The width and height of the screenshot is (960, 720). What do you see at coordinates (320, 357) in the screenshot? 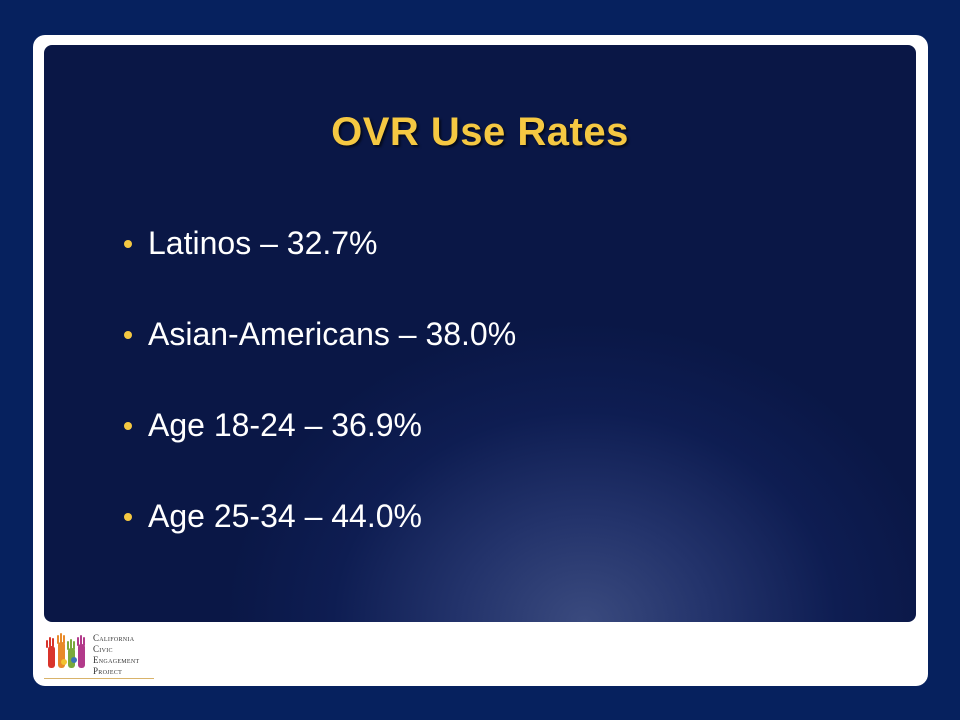
I see `bullet-item: Asian-Americans – 38.0%` at bounding box center [320, 357].